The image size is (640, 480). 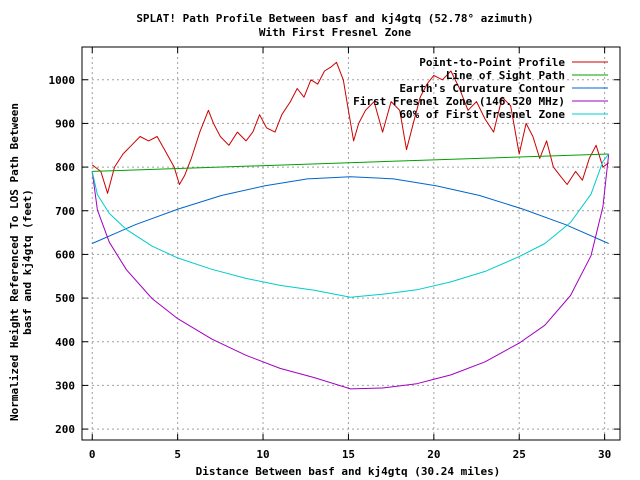 What do you see at coordinates (335, 32) in the screenshot?
I see `chart-subtitle: With First Fresnel Zone` at bounding box center [335, 32].